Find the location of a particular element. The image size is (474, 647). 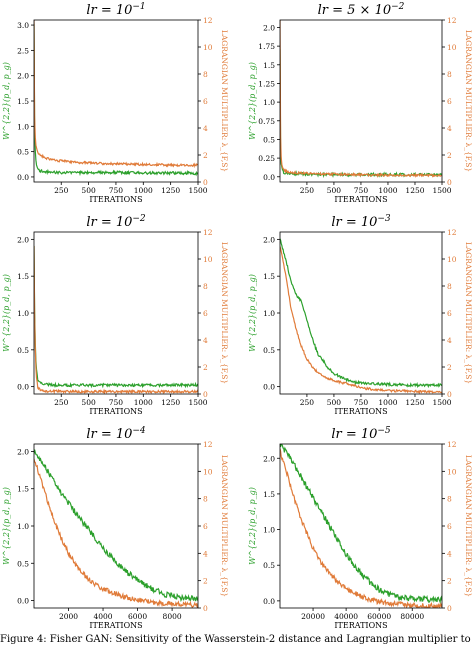

chart-title: lr = 10−2 is located at coordinates (116, 222).